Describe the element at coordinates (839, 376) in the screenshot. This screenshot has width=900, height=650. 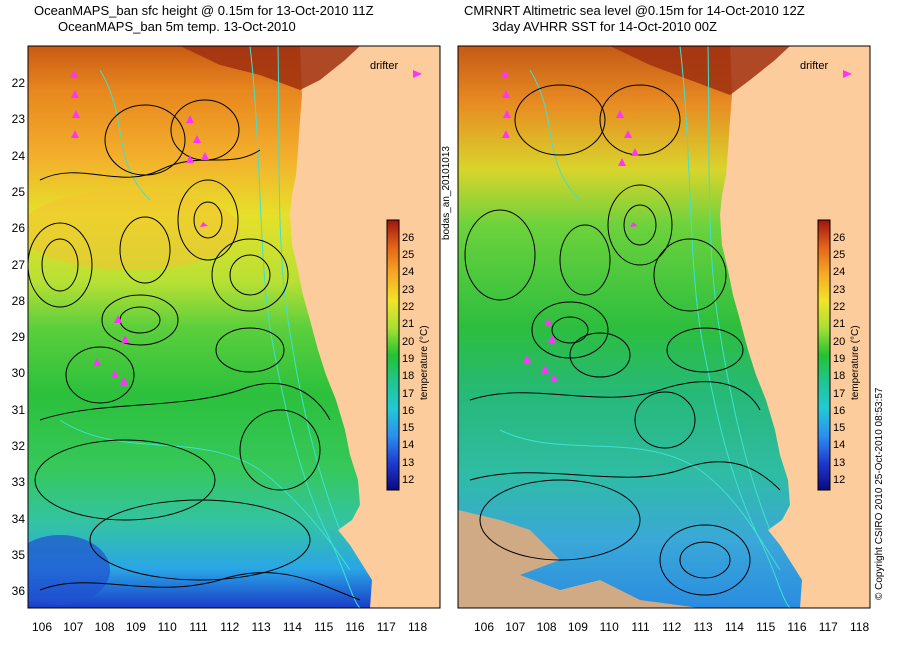
I see `right-colorbar-tick: 18` at that location.